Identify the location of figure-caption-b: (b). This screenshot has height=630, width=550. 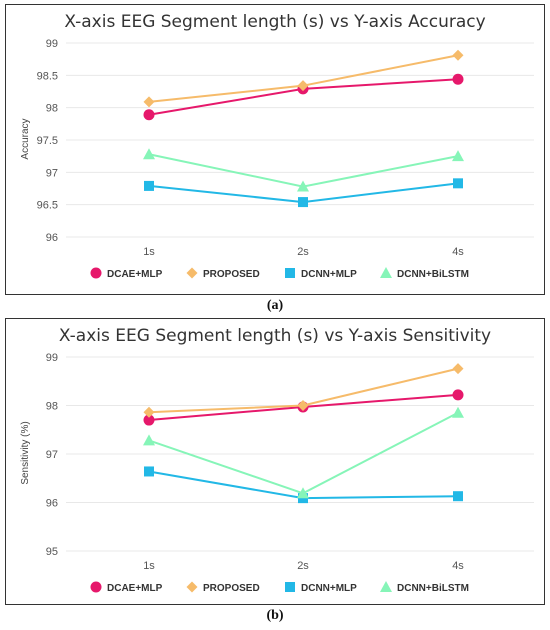
(275, 615).